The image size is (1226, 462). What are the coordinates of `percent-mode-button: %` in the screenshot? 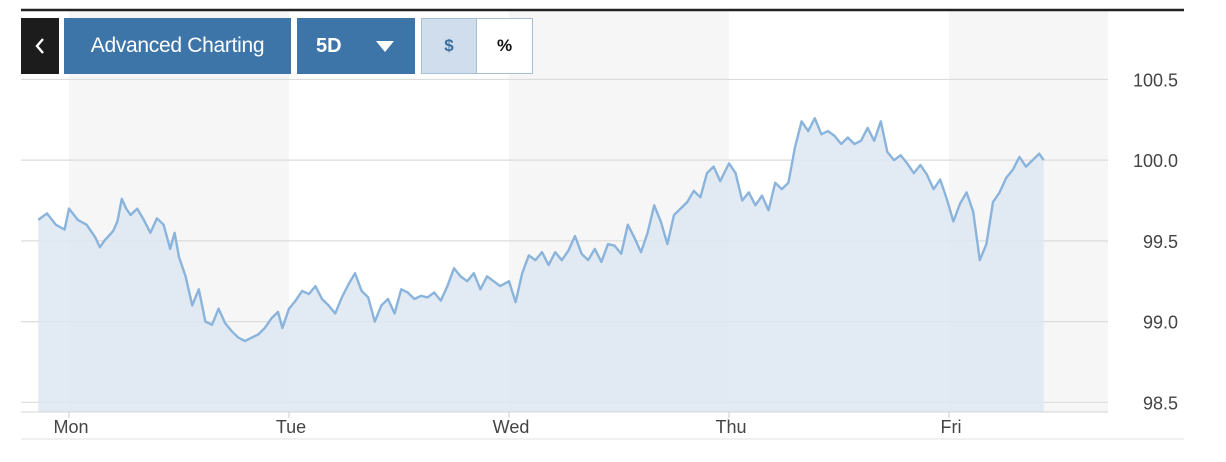 It's located at (504, 46).